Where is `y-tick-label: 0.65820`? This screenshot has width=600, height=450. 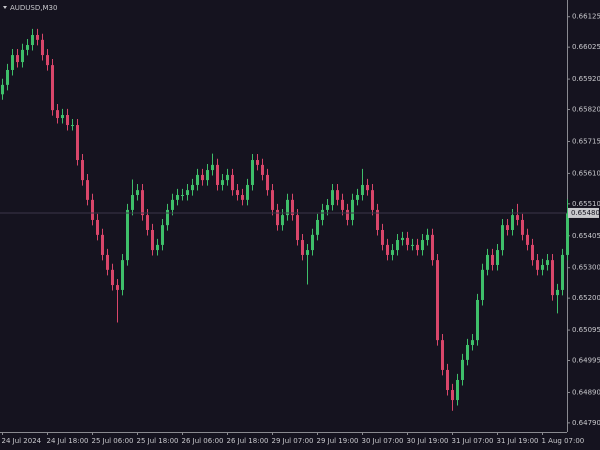 y-tick-label: 0.65820 is located at coordinates (586, 110).